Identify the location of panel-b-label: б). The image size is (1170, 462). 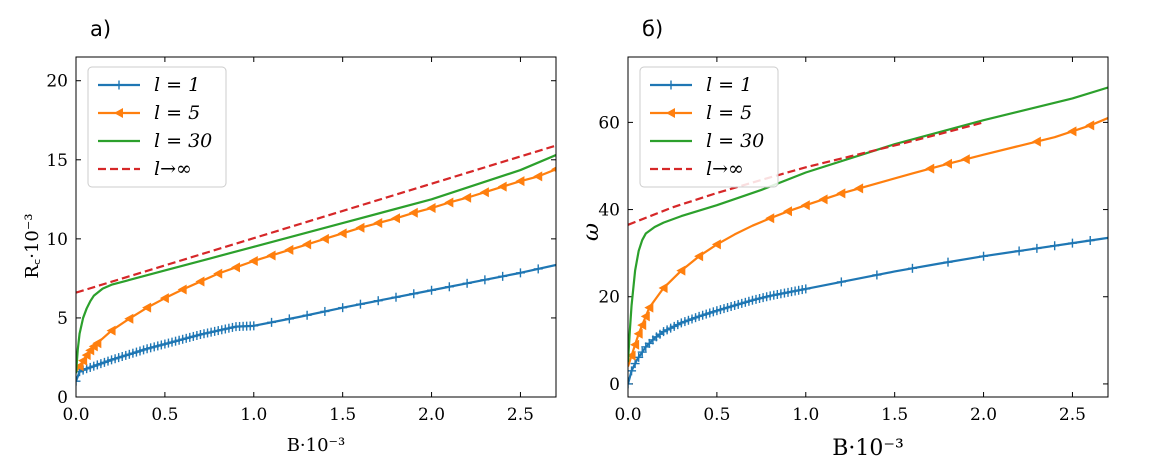
(652, 29).